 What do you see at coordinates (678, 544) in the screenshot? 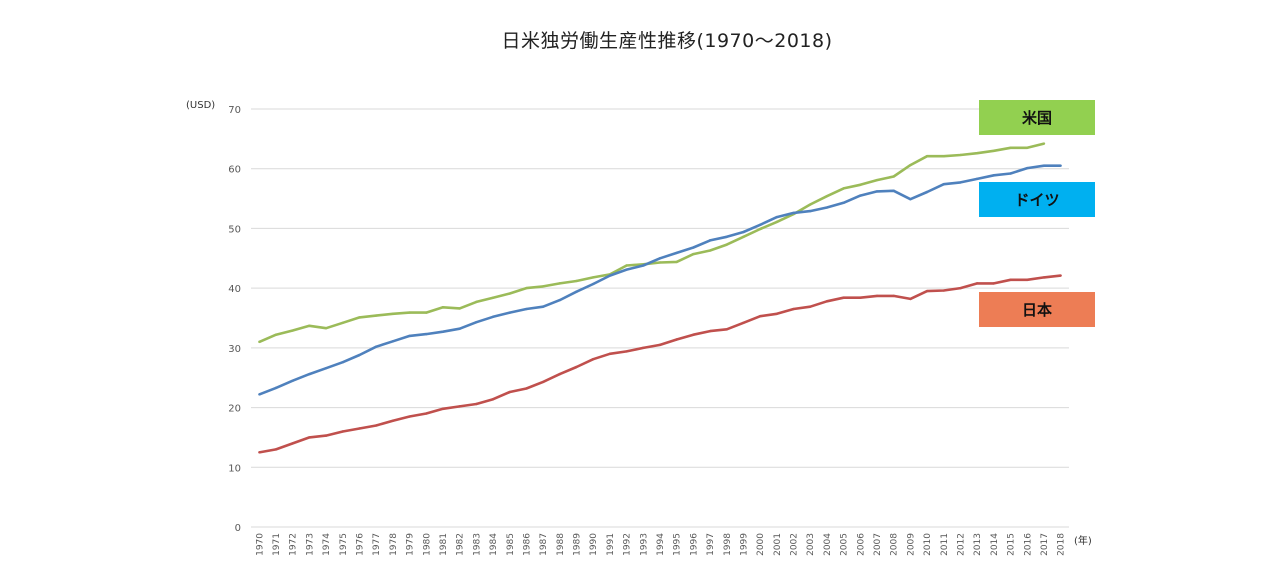
I see `x-tick-label: 1995` at bounding box center [678, 544].